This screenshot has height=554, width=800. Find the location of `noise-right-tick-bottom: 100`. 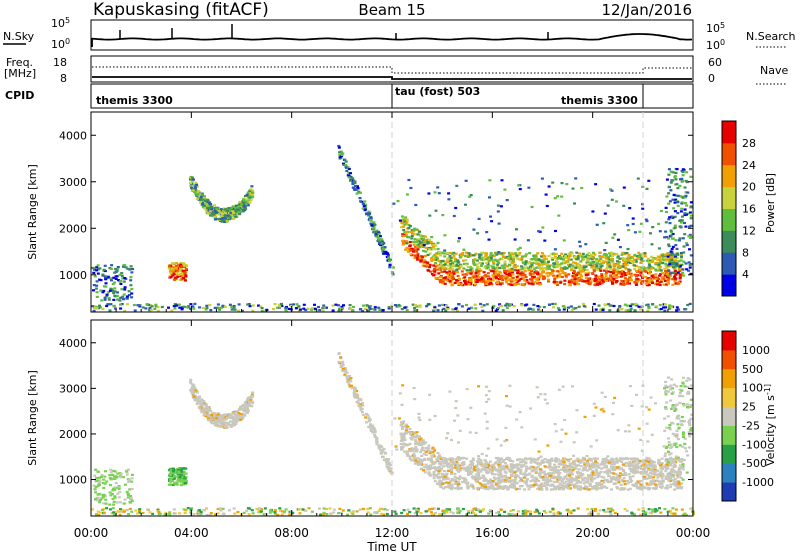

noise-right-tick-bottom: 100 is located at coordinates (715, 45).